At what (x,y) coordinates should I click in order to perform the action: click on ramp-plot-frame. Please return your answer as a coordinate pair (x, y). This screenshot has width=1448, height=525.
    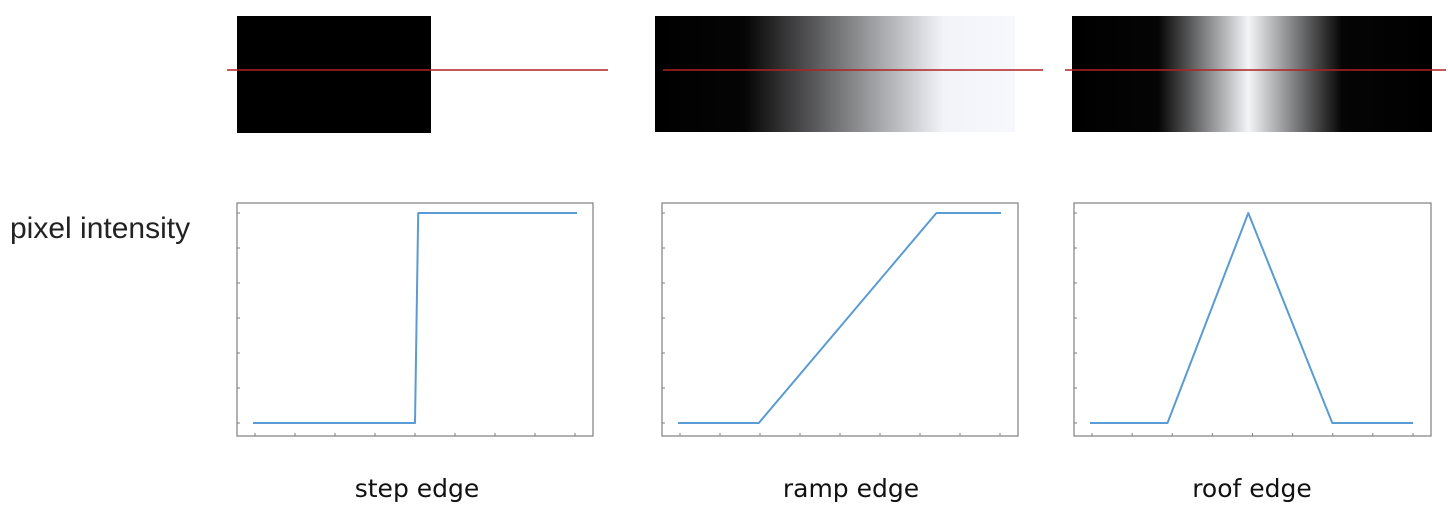
    Looking at the image, I should click on (840, 319).